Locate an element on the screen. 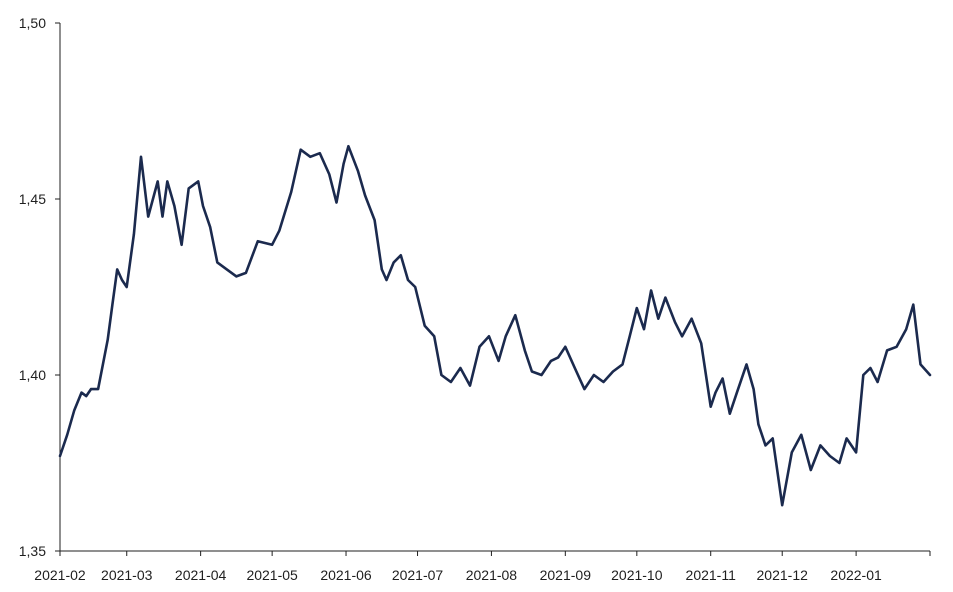 This screenshot has height=592, width=953. y-tick-label: 1,35 is located at coordinates (32, 551).